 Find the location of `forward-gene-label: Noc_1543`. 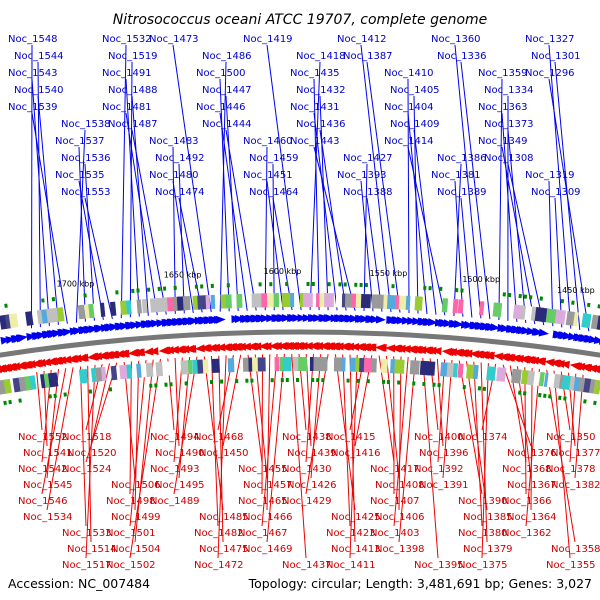

forward-gene-label: Noc_1543 is located at coordinates (33, 73).